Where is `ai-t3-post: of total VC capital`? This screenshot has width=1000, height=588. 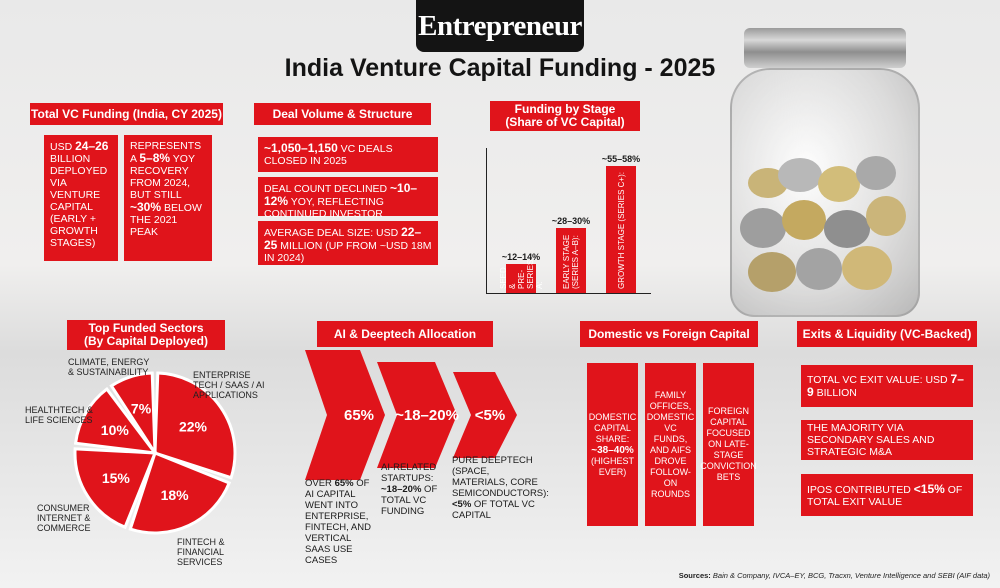 ai-t3-post: of total VC capital is located at coordinates (493, 510).